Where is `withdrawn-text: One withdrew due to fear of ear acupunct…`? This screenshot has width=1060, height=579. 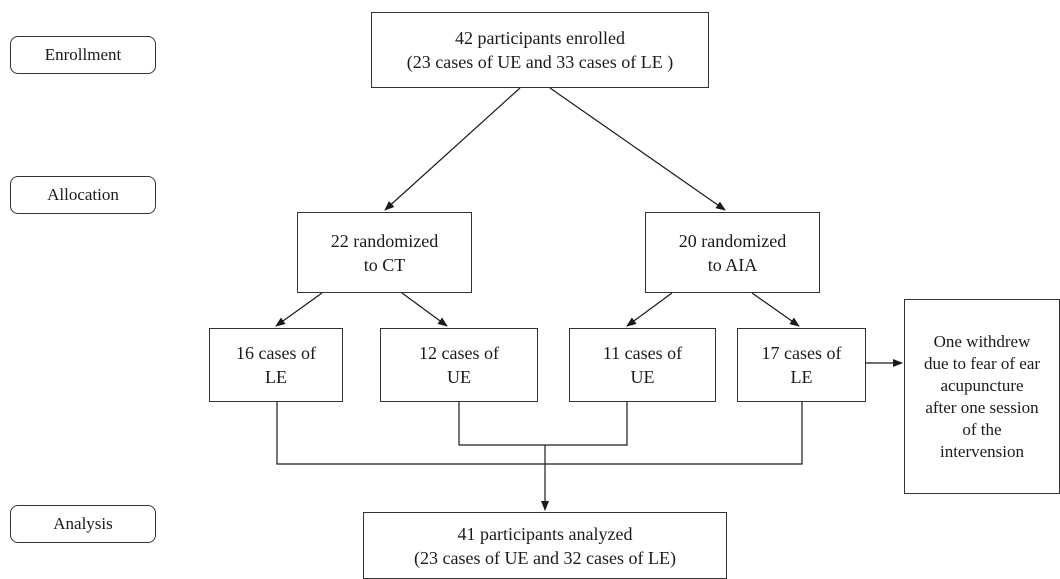
withdrawn-text: One withdrew due to fear of ear acupunct… is located at coordinates (982, 396).